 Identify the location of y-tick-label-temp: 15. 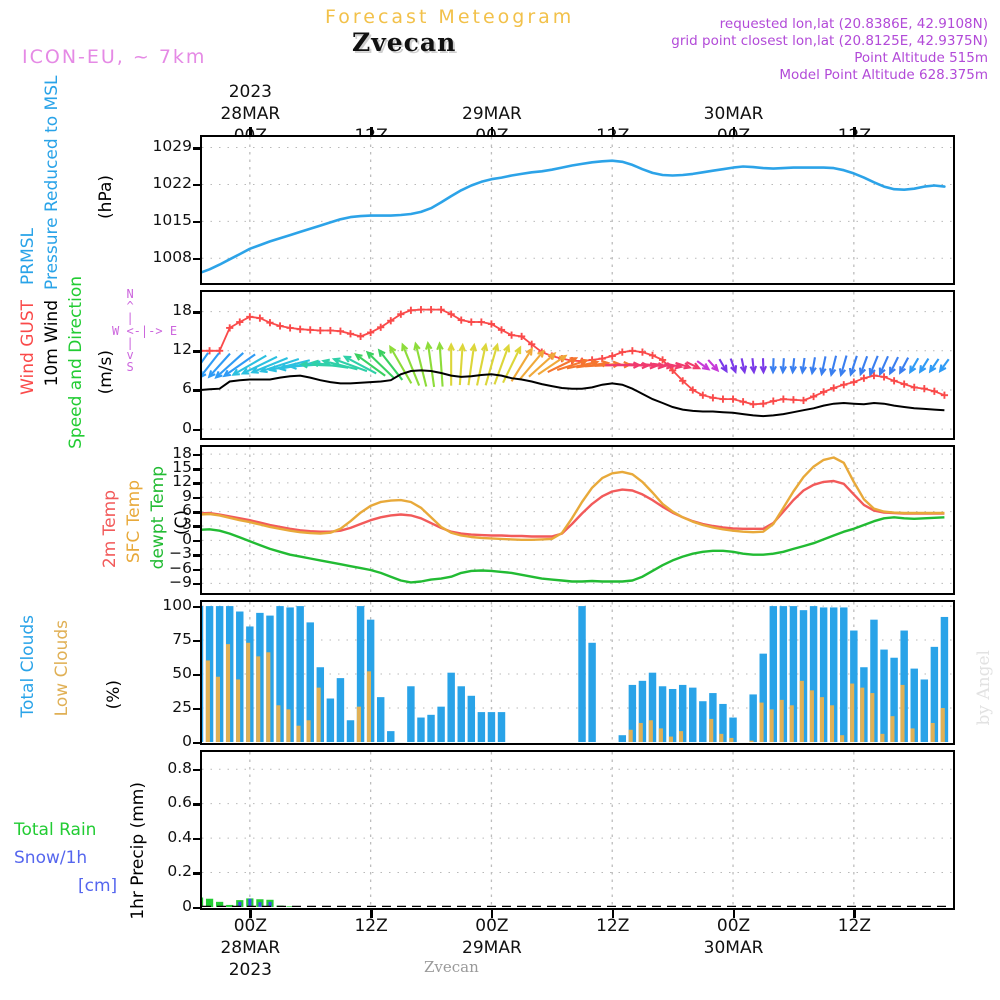
(182, 467).